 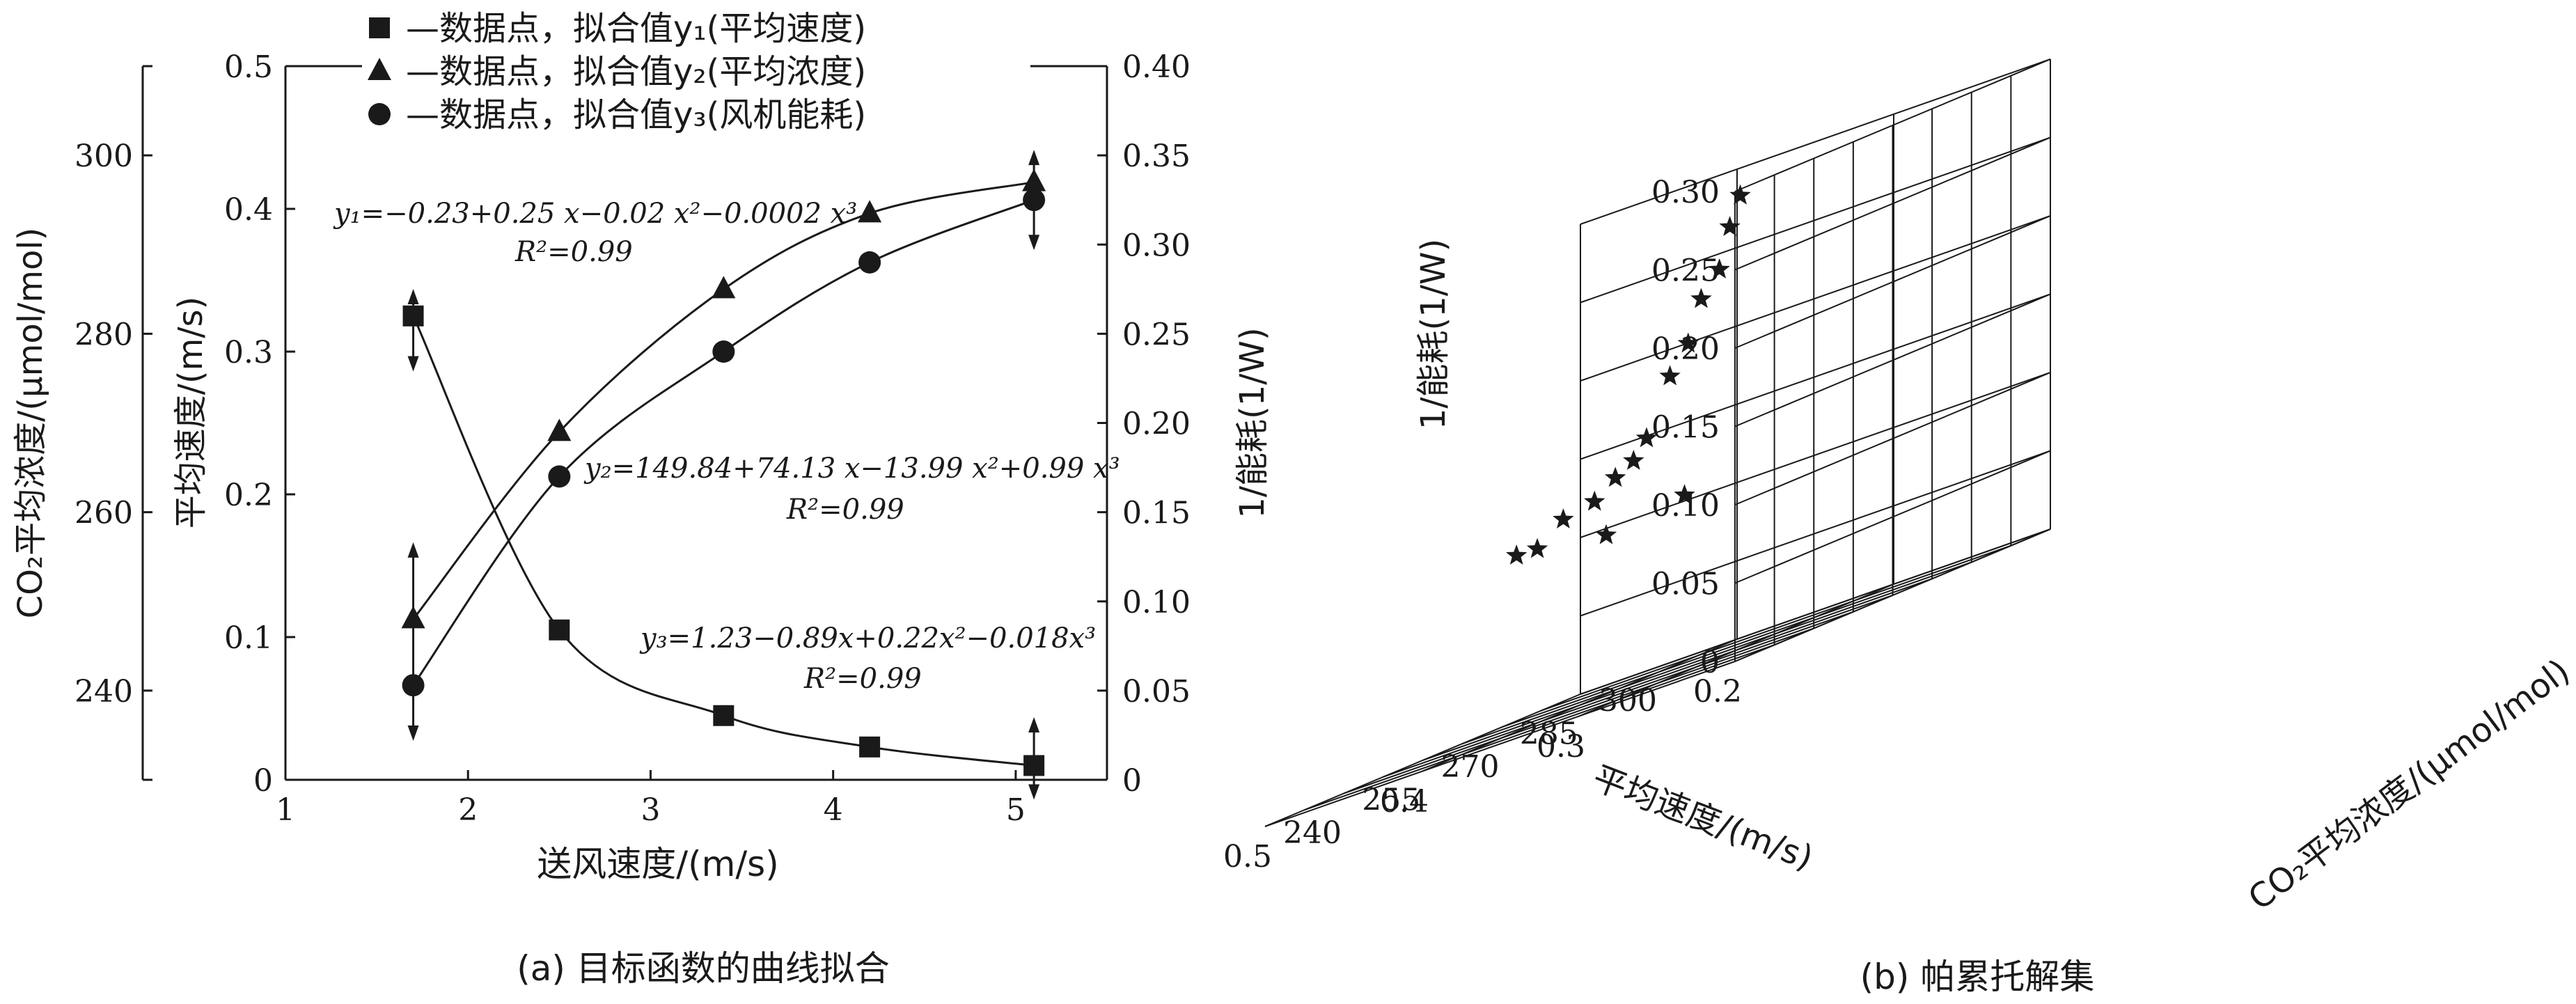 I want to click on tick-label-right: 0.35, so click(x=1156, y=157).